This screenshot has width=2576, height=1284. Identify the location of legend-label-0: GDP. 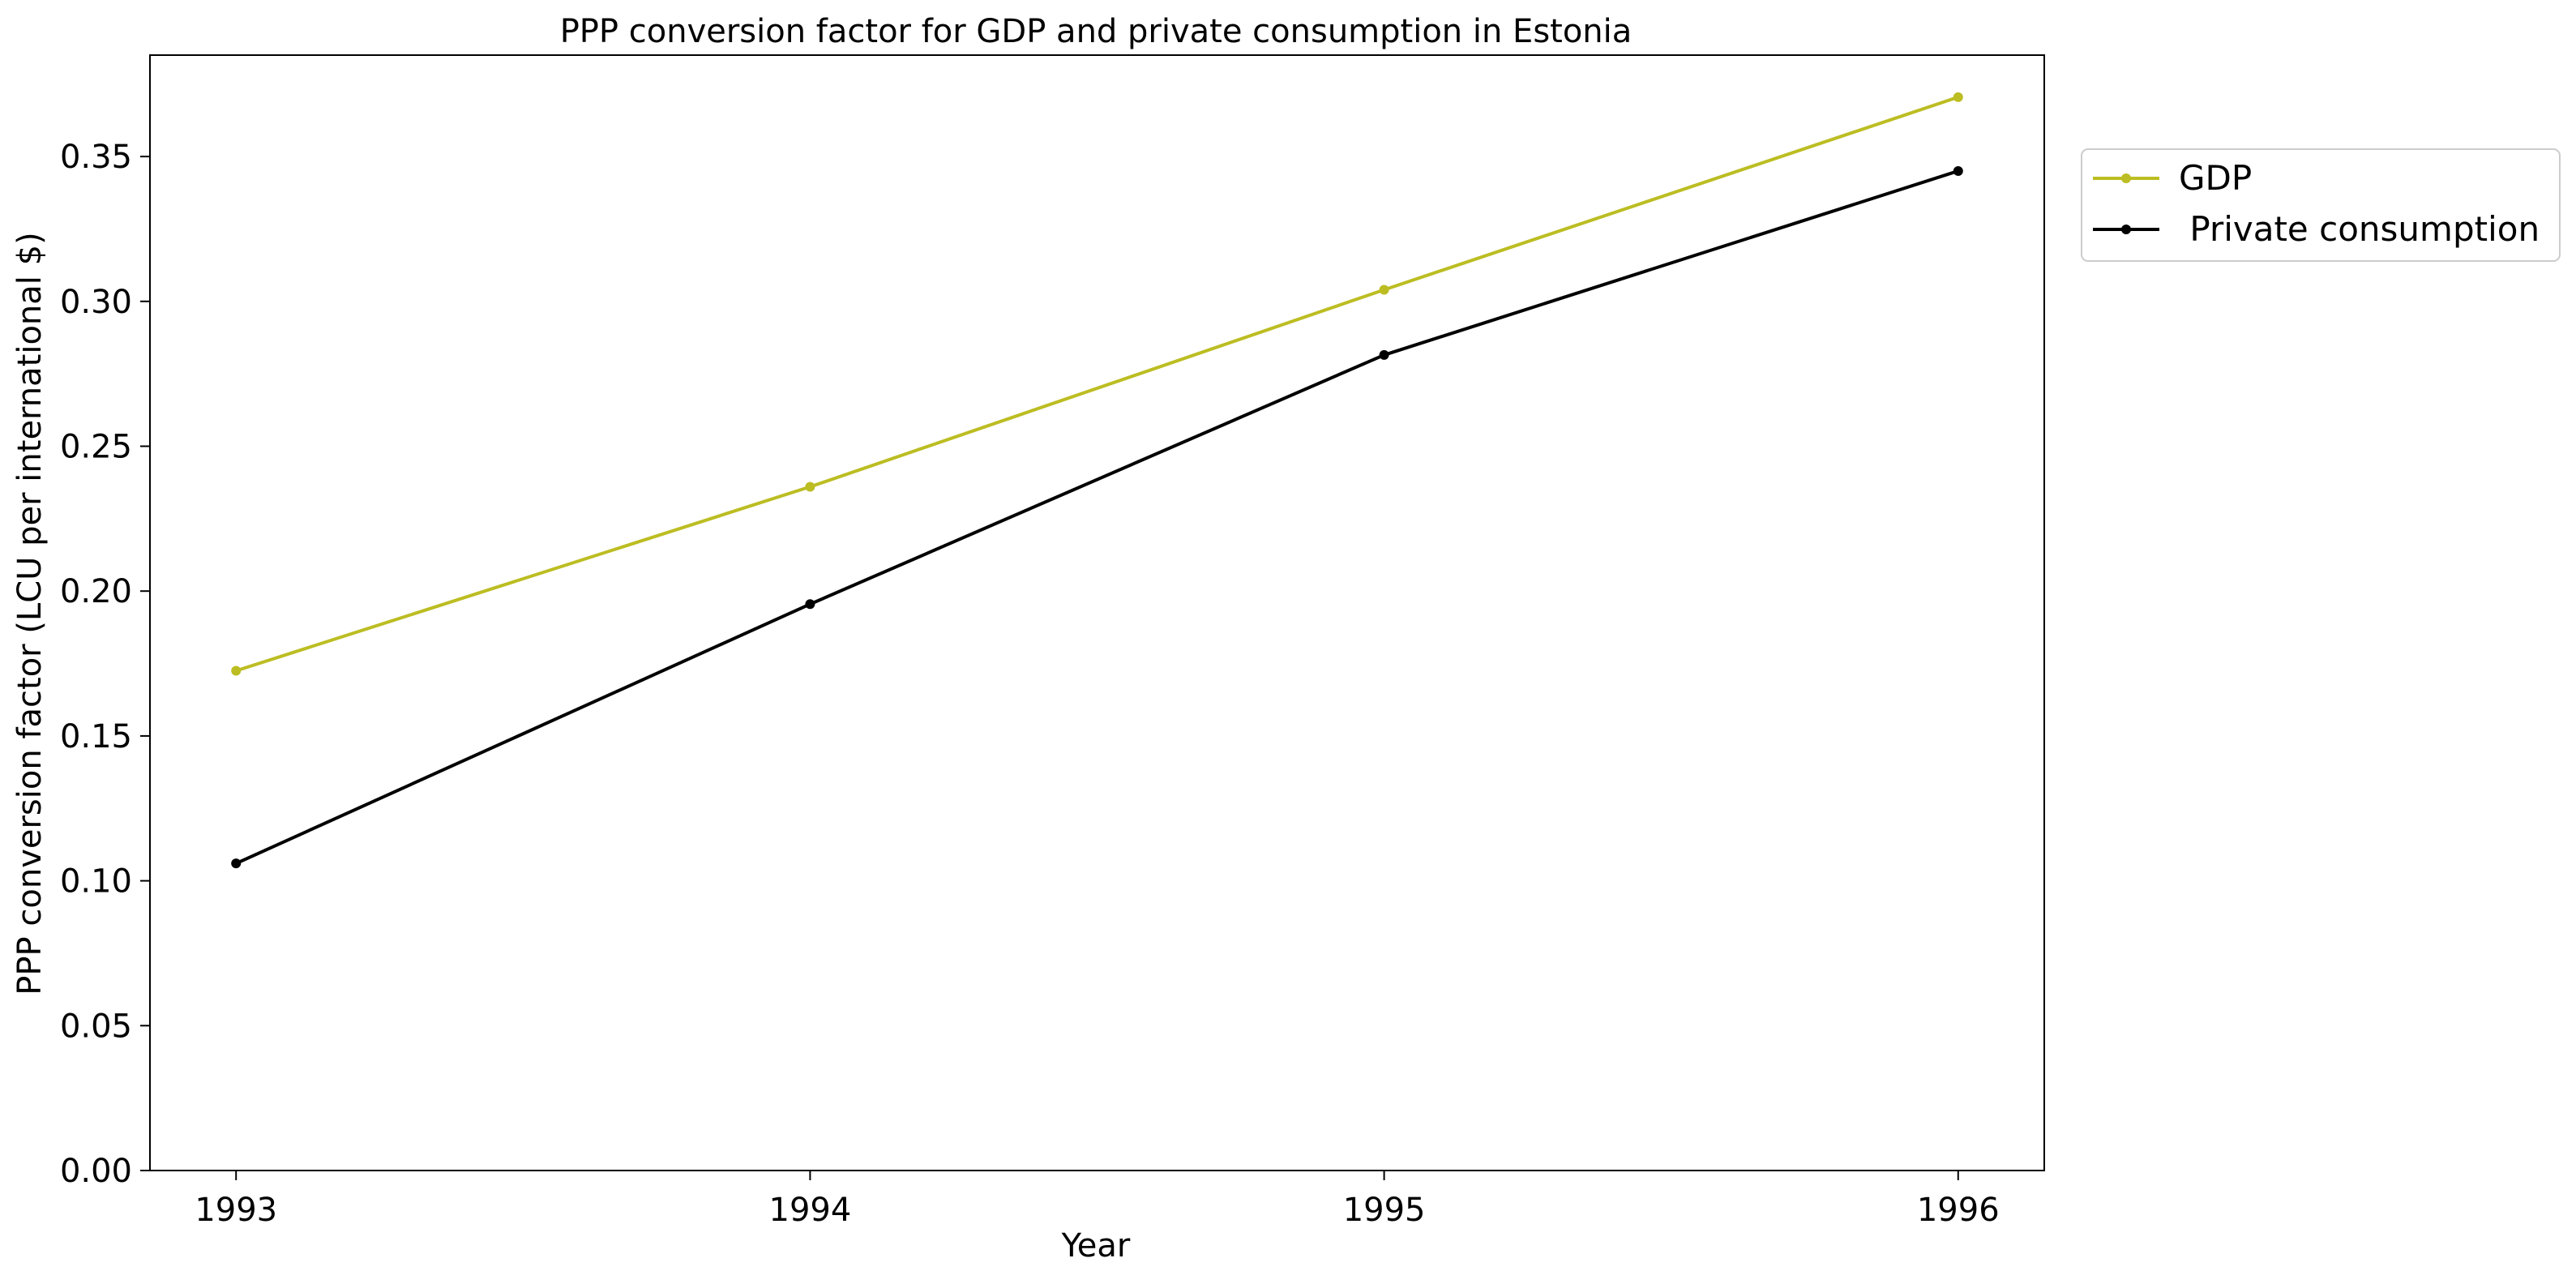
(2215, 178).